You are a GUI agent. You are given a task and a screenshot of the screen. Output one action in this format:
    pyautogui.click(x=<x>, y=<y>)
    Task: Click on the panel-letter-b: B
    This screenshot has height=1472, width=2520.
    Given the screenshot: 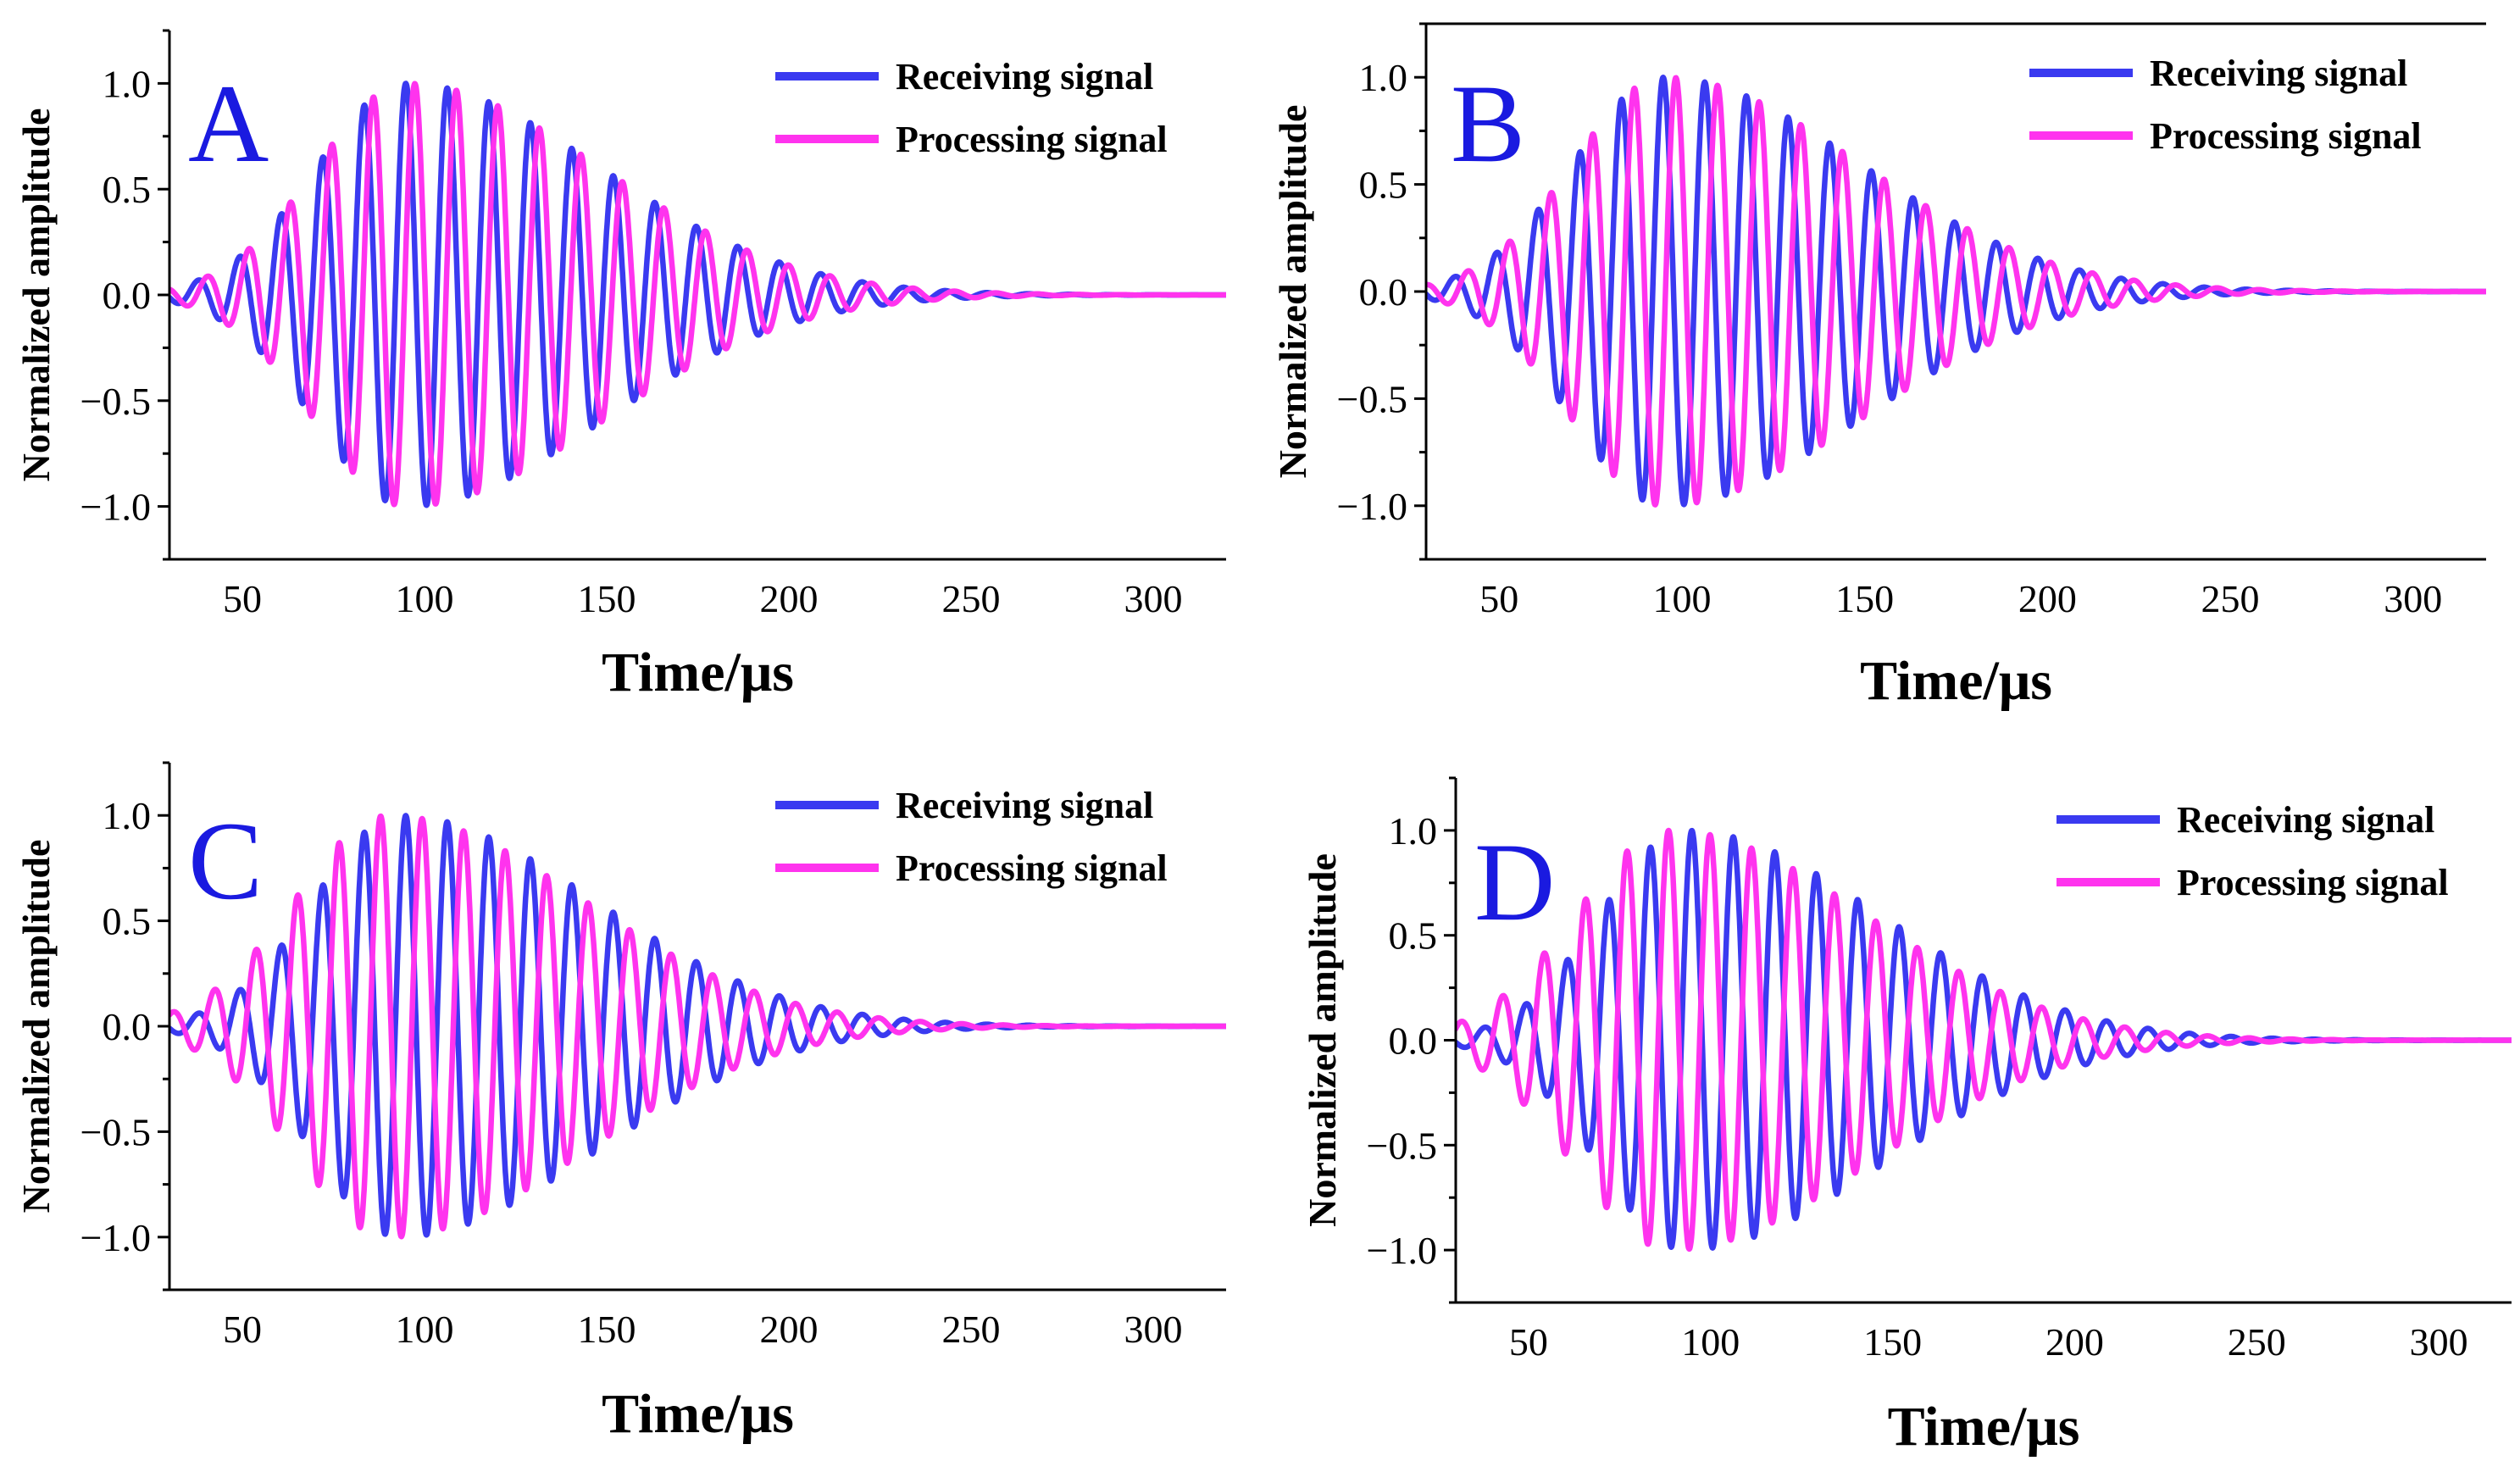 What is the action you would take?
    pyautogui.click(x=1488, y=124)
    